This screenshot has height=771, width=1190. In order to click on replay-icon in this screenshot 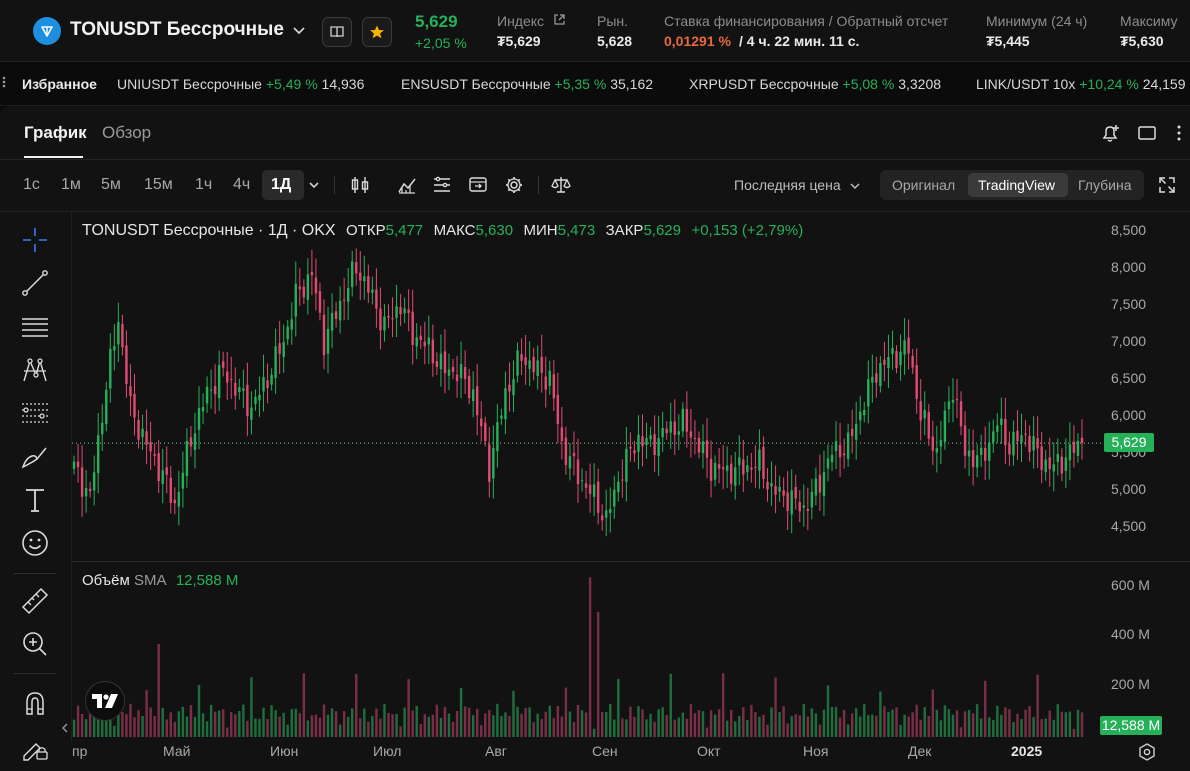, I will do `click(478, 185)`.